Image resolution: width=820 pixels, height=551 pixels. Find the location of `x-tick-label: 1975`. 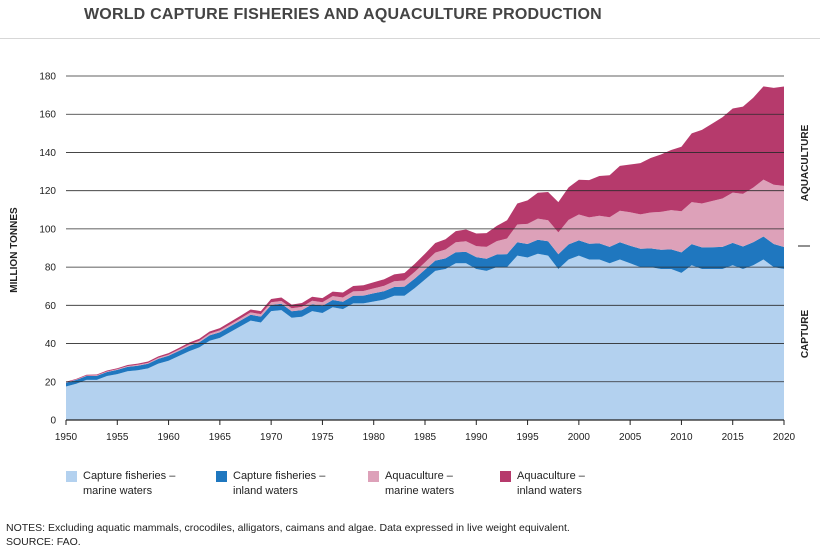

x-tick-label: 1975 is located at coordinates (322, 437).